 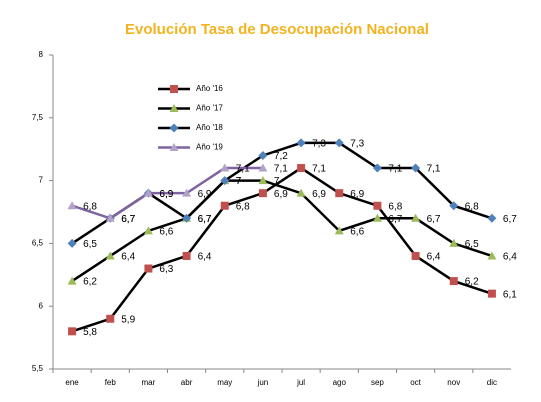 I want to click on y-tick-label: 7, so click(x=41, y=180).